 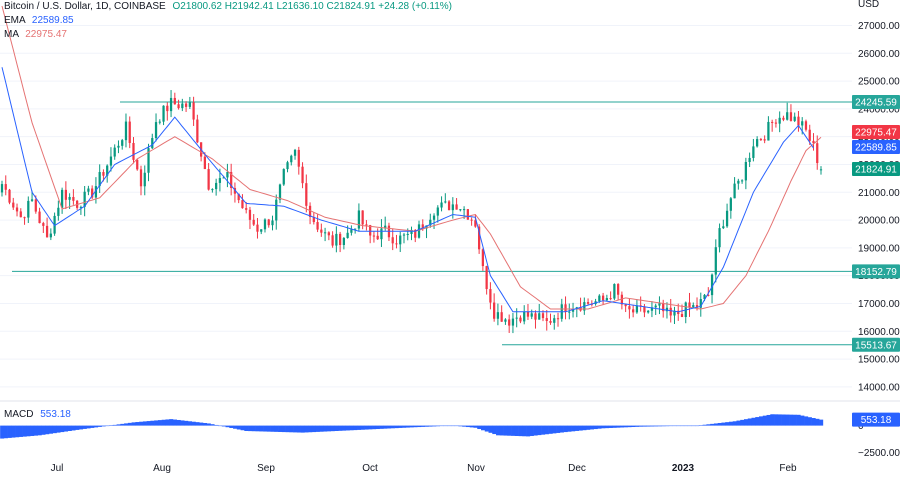 I want to click on price-tick-label: 19000.00, so click(x=879, y=248).